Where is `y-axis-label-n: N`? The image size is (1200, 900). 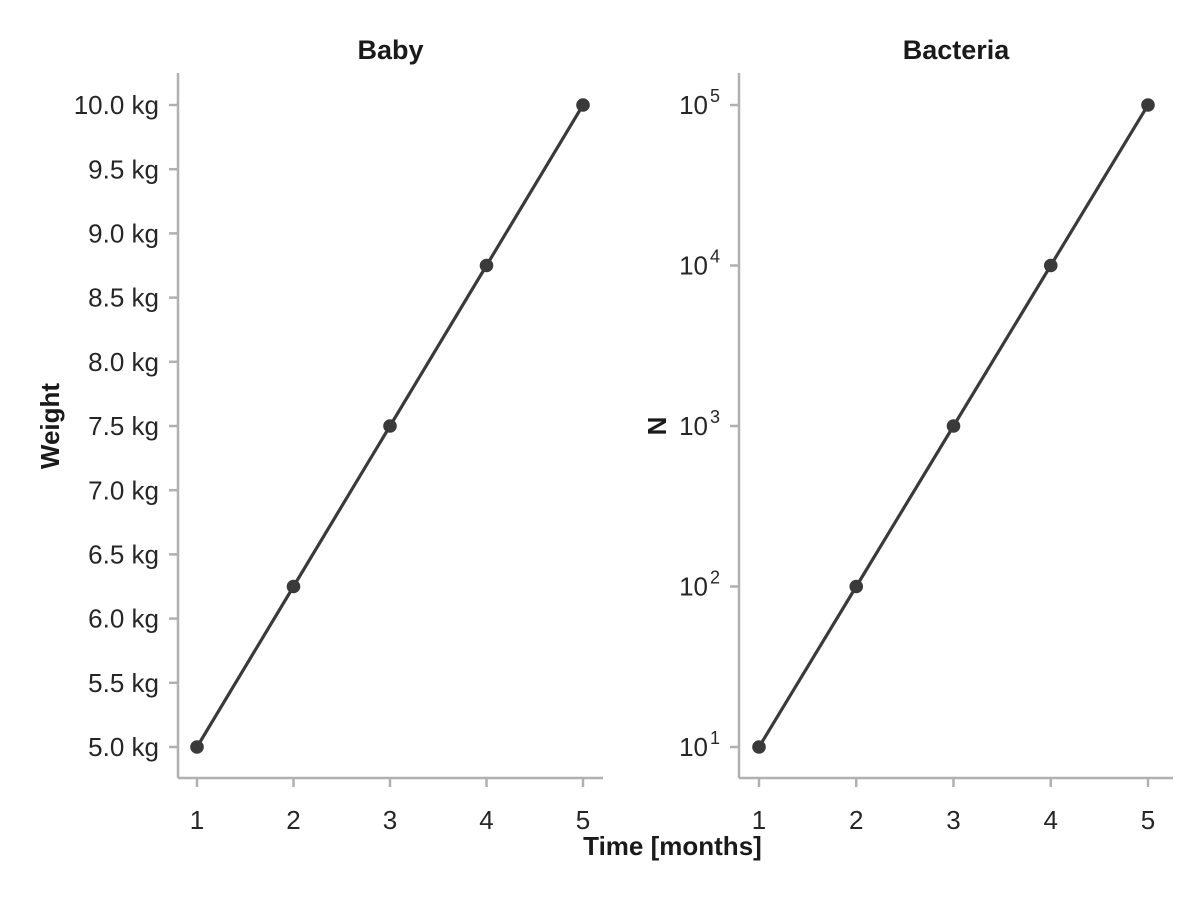 y-axis-label-n: N is located at coordinates (657, 426).